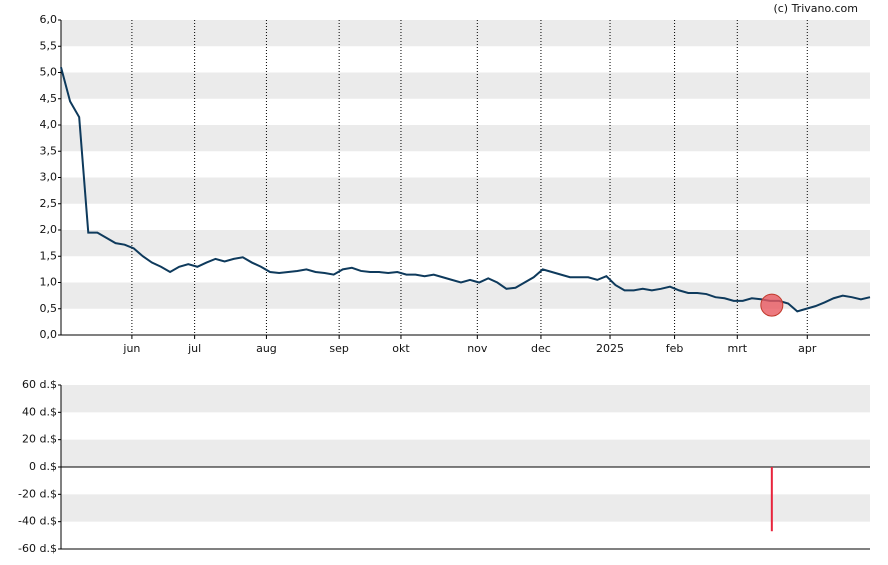 The width and height of the screenshot is (888, 565). I want to click on x-tick-label: feb, so click(675, 348).